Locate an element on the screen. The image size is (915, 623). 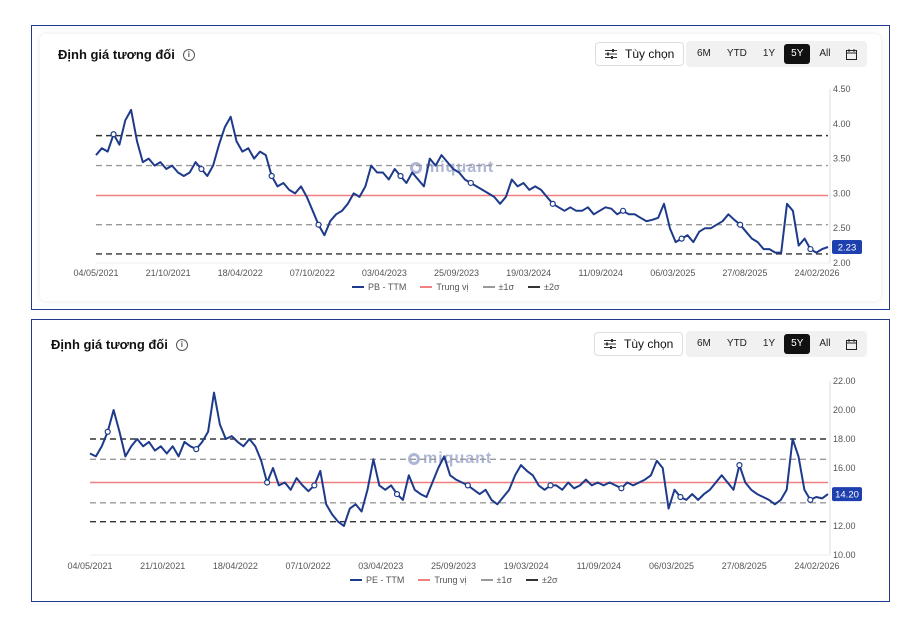
chart-legend: PB - TTM Trung vị ±1σ ±2σ is located at coordinates (456, 287).